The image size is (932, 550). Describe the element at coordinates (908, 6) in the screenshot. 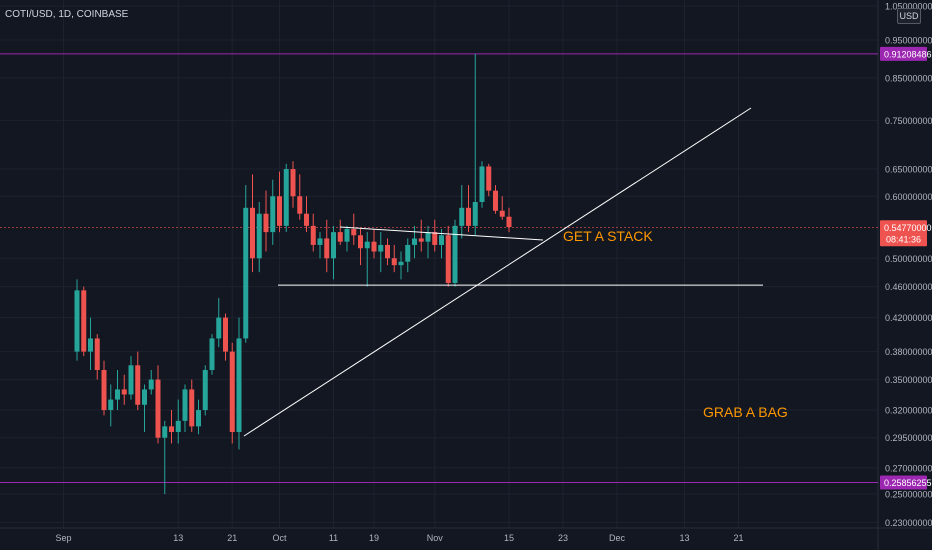

I see `price-tick-label: 1.05000000` at that location.